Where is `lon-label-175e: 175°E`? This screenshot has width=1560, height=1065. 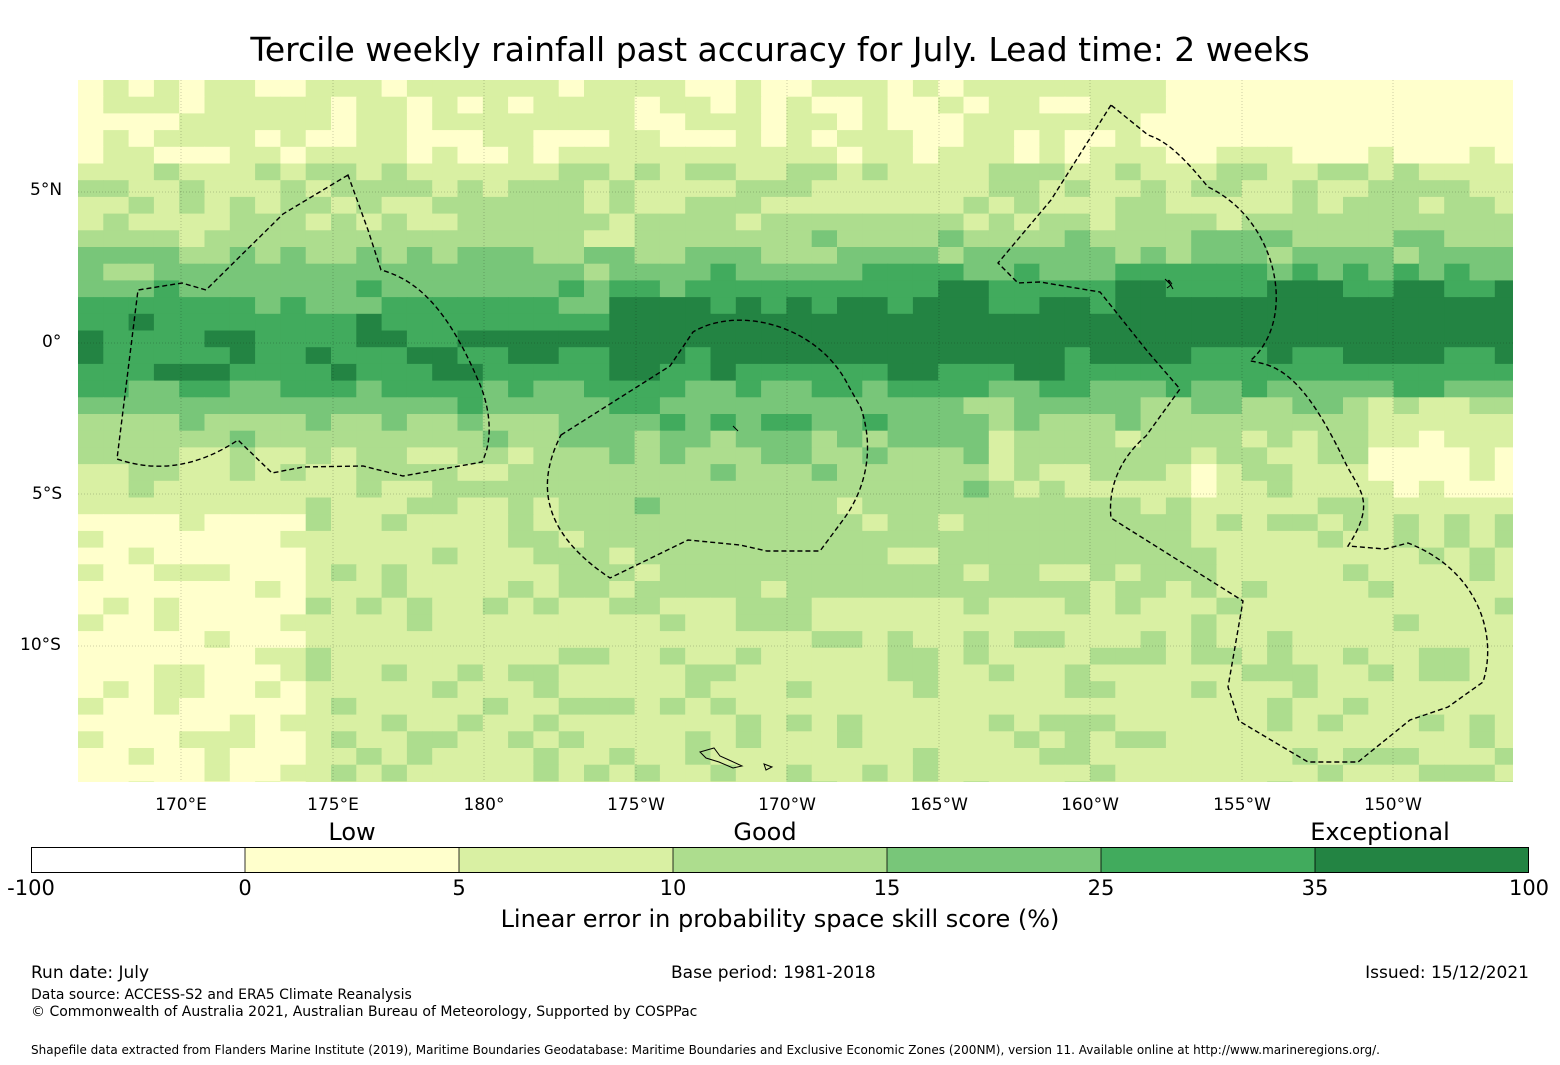
lon-label-175e: 175°E is located at coordinates (333, 805).